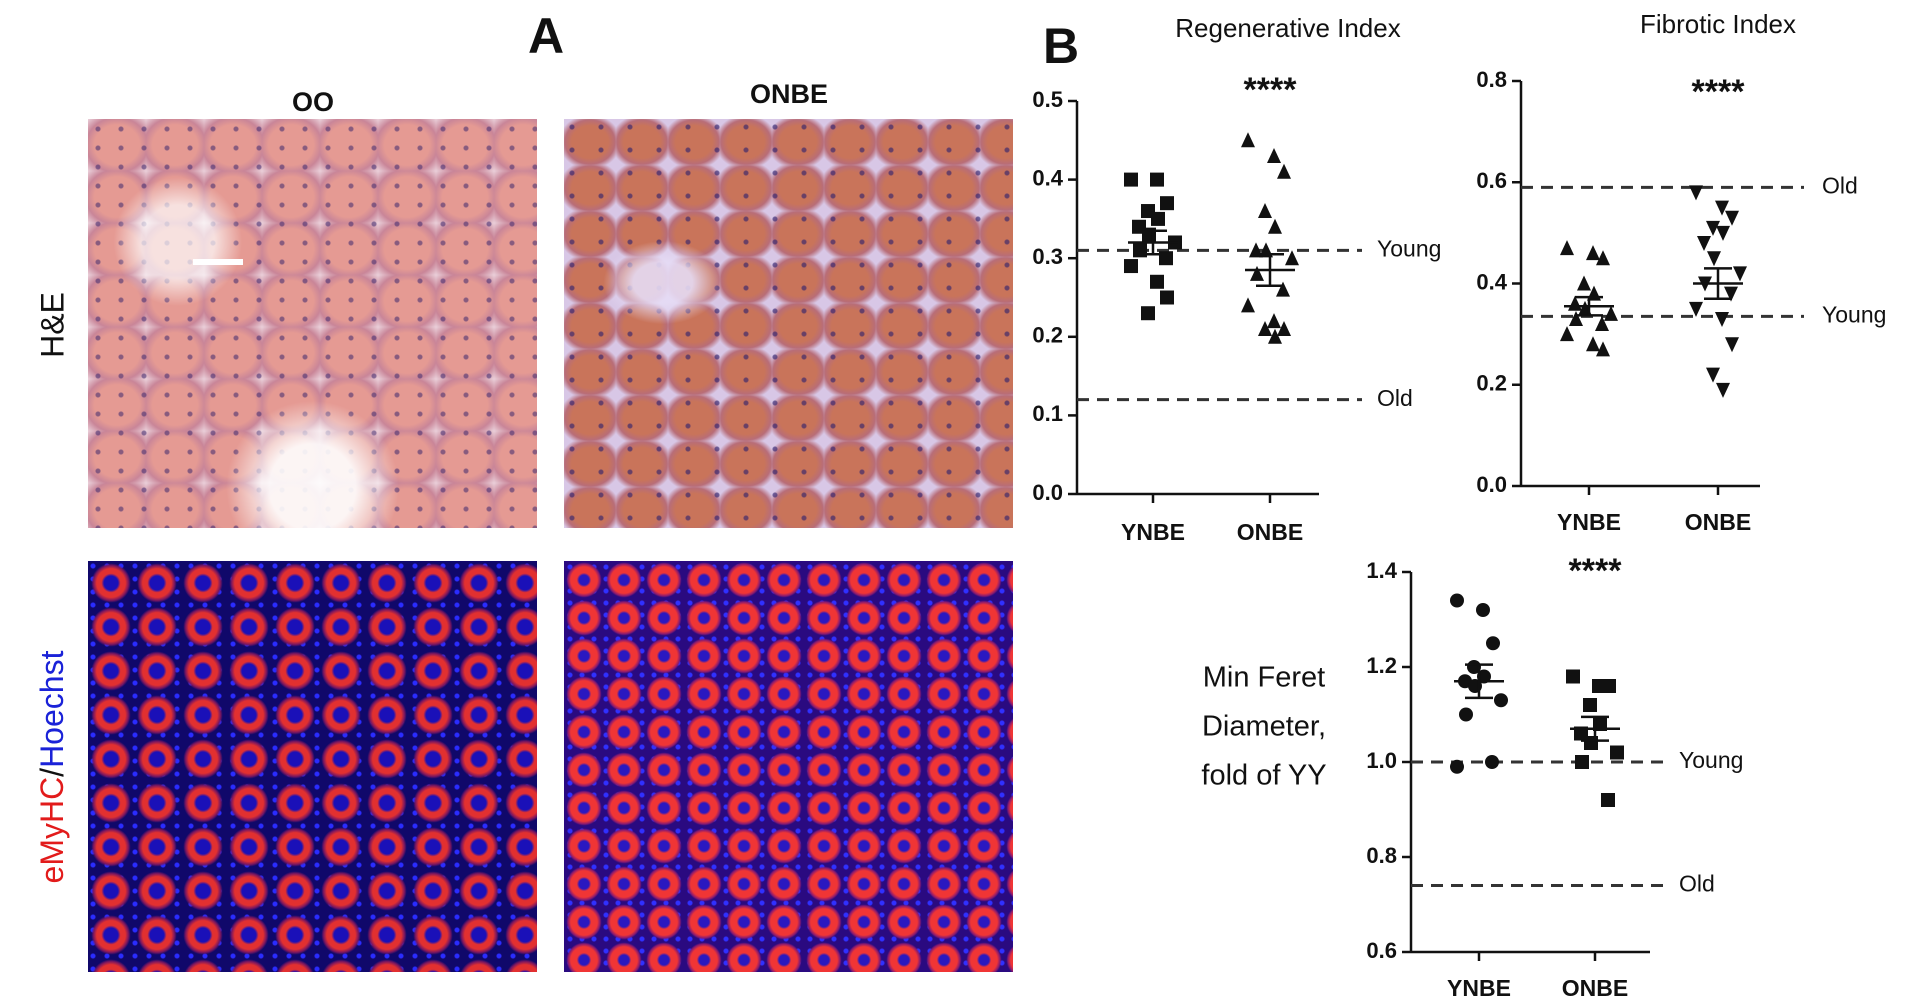 This screenshot has width=1924, height=1008. Describe the element at coordinates (546, 36) in the screenshot. I see `panel-label: A` at that location.